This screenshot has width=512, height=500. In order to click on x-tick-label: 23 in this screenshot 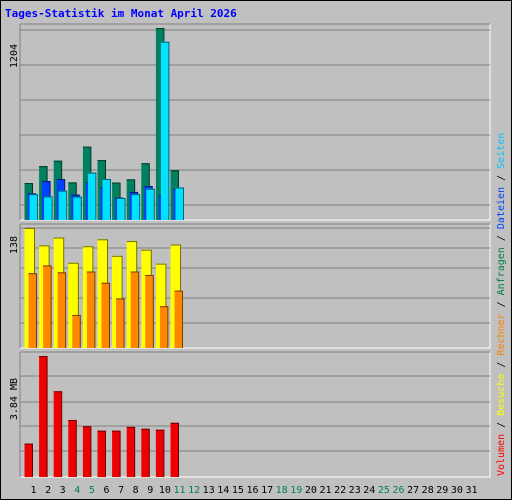, I will do `click(355, 490)`.